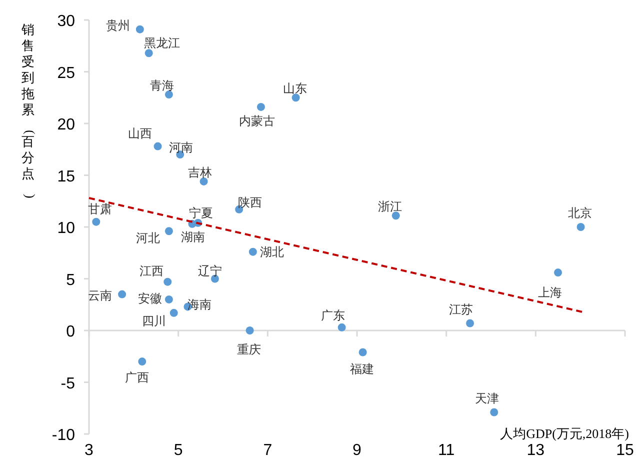 The image size is (642, 459). I want to click on x-tick-label: 7, so click(267, 450).